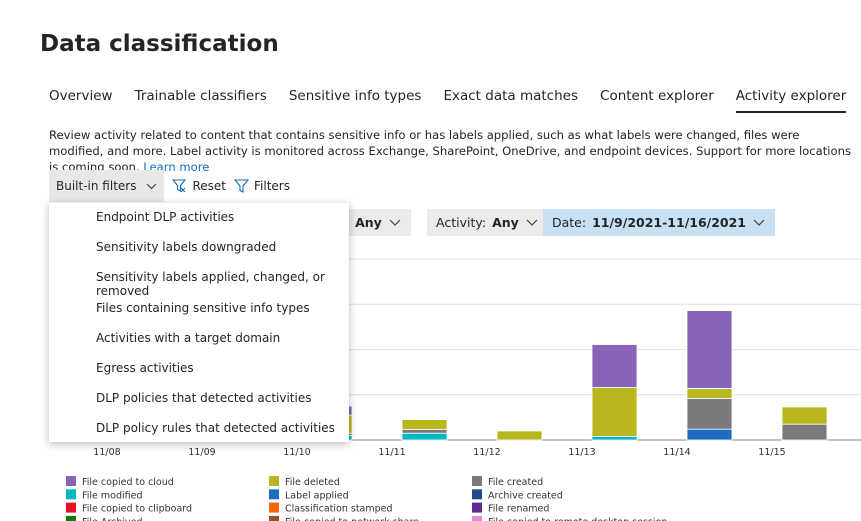 This screenshot has width=861, height=521. I want to click on legend-label: File created, so click(515, 482).